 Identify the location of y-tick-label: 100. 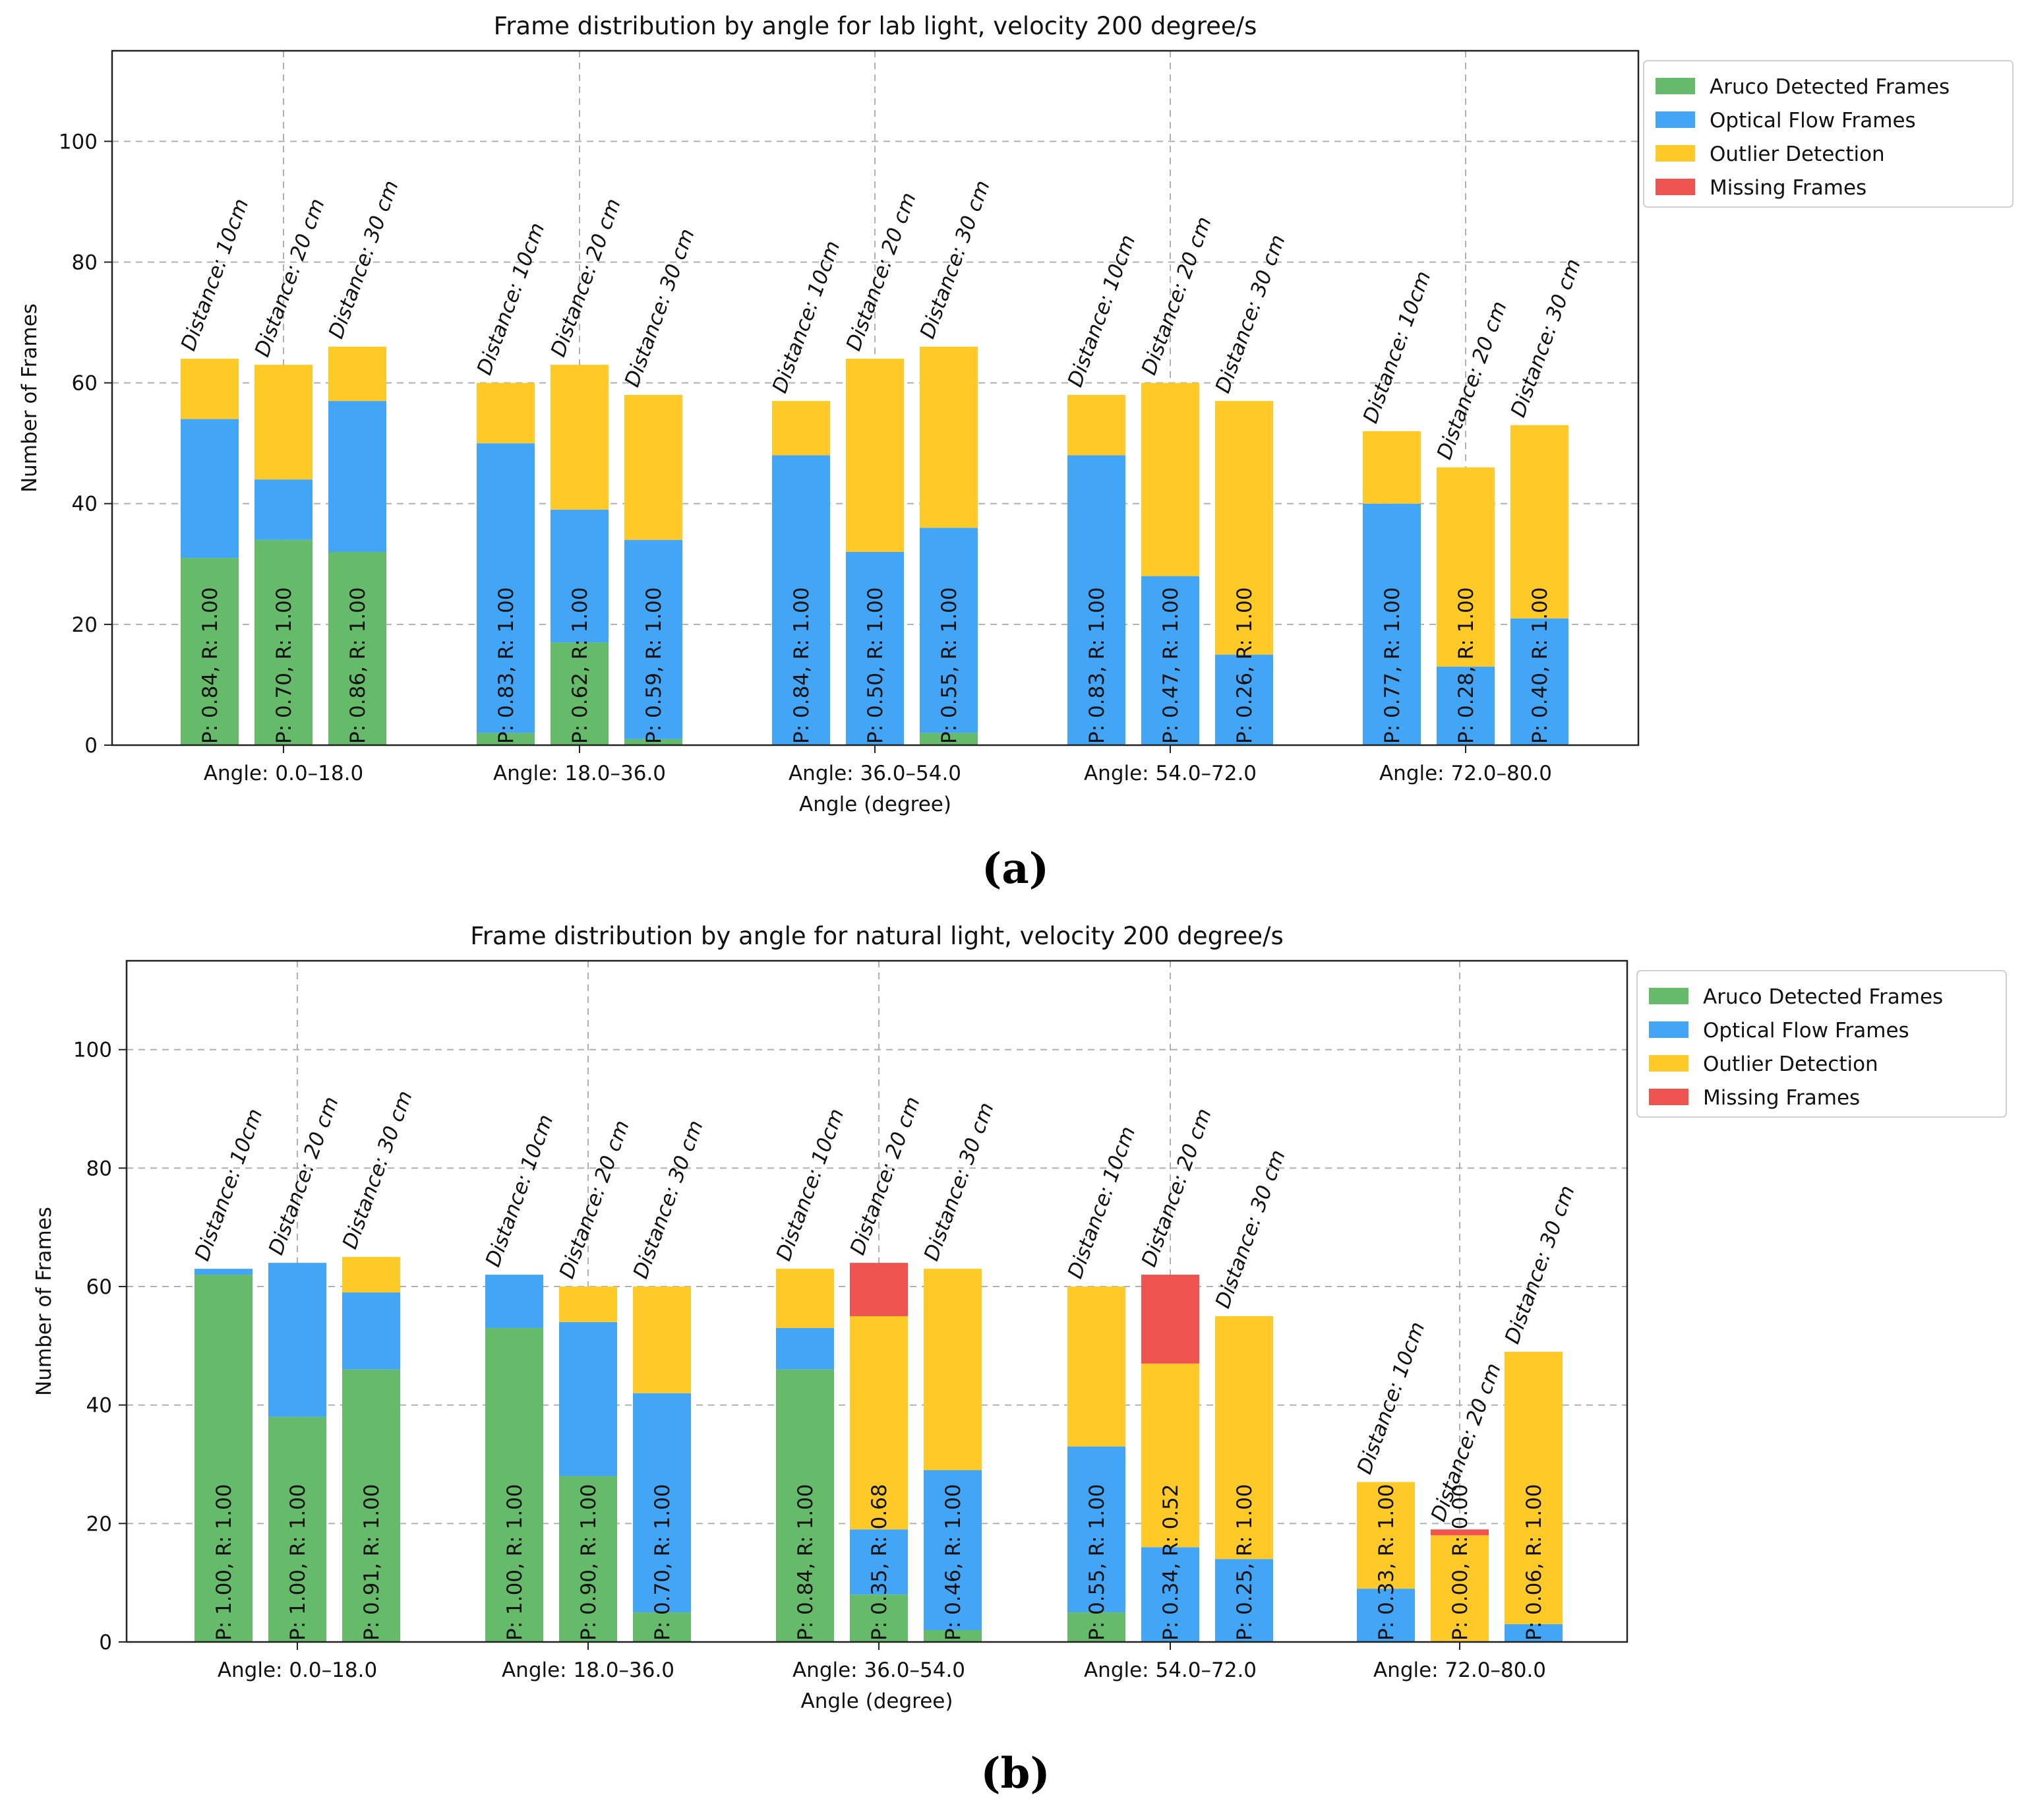
(92, 1050).